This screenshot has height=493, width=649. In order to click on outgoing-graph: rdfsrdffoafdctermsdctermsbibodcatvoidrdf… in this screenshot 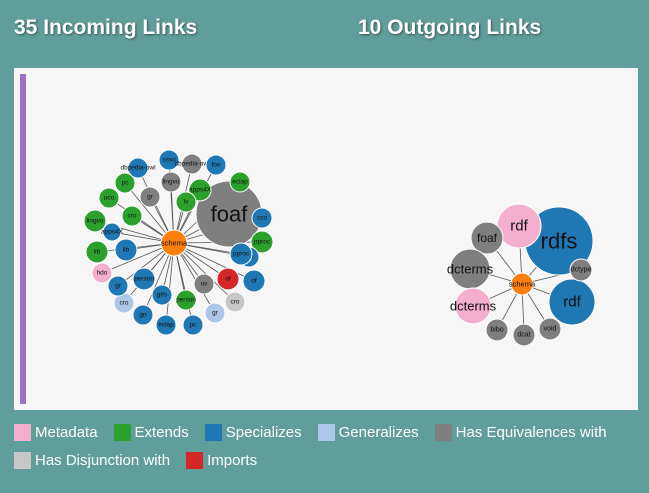, I will do `click(521, 275)`.